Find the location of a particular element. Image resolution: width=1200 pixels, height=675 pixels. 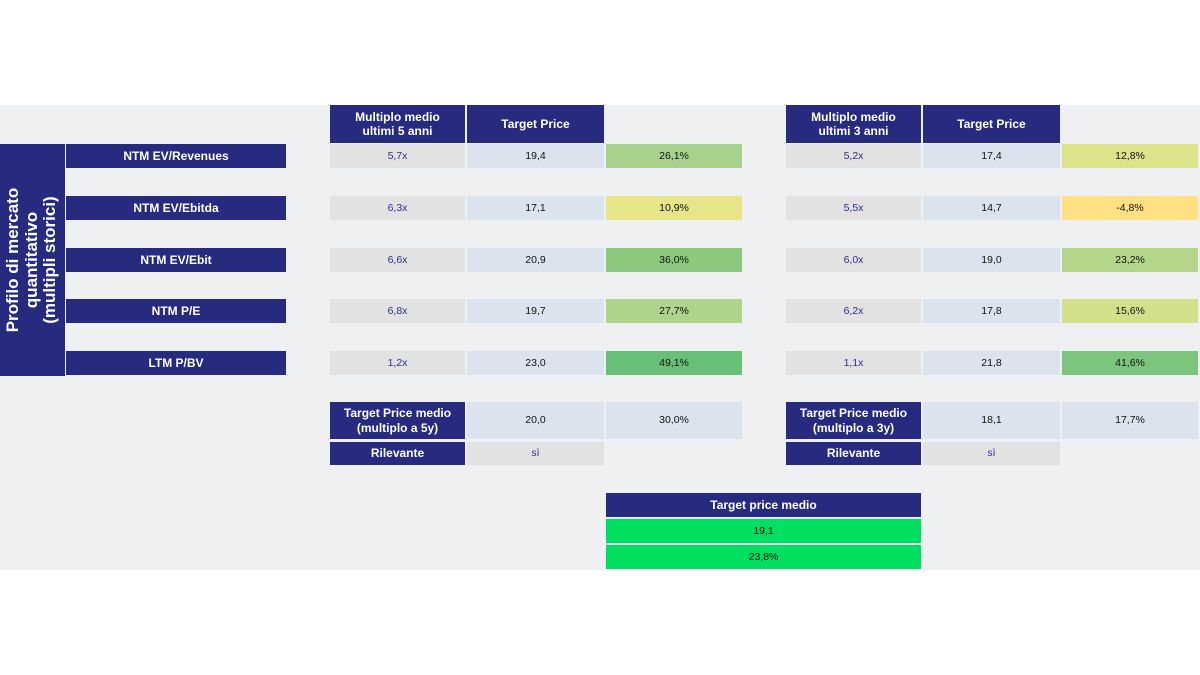

upside-3y: 15,6% is located at coordinates (1130, 311).